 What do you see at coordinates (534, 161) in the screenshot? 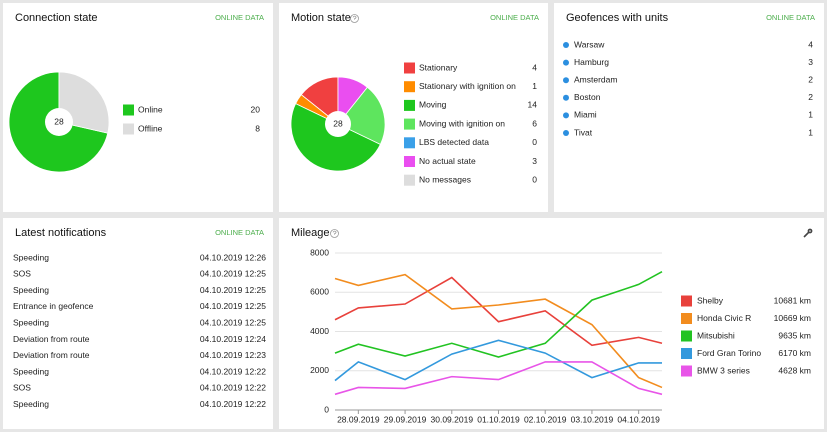
I see `legend-value: 3` at bounding box center [534, 161].